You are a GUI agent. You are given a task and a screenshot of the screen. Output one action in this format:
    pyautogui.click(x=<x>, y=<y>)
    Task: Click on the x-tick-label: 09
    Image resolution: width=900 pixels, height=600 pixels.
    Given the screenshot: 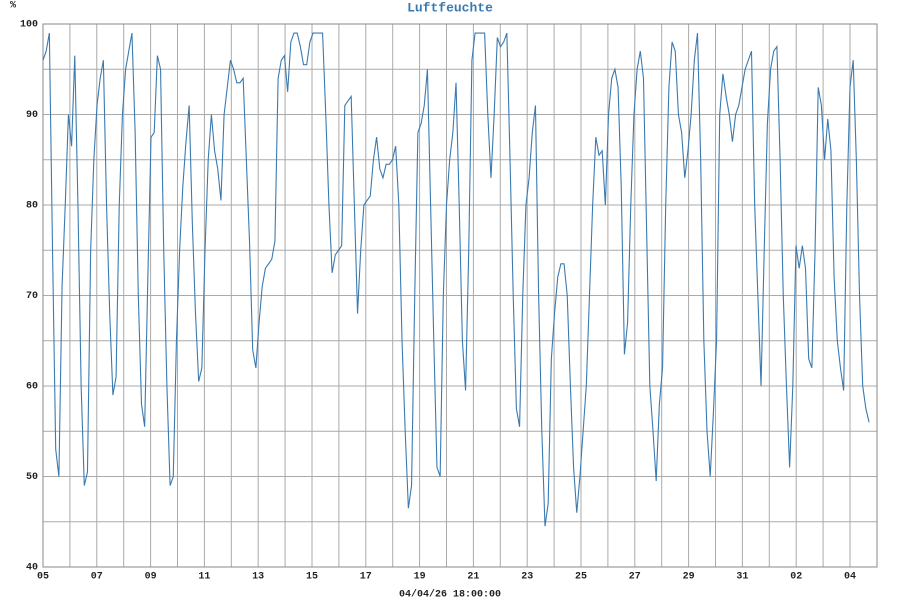 What is the action you would take?
    pyautogui.click(x=151, y=577)
    